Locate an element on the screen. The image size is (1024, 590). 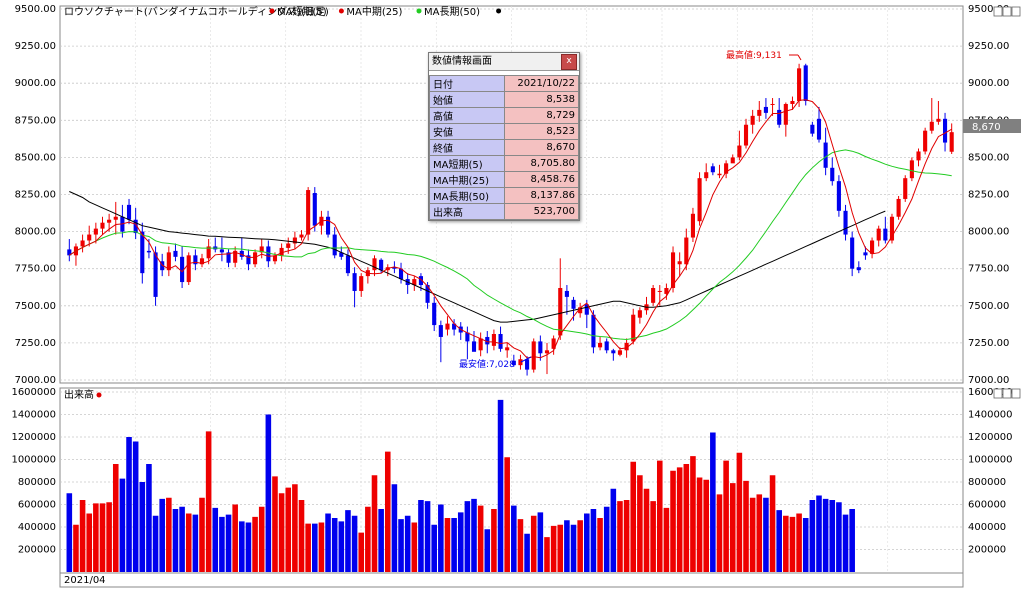
info-row: MA中期(25) 8,458.76 is located at coordinates (504, 179).